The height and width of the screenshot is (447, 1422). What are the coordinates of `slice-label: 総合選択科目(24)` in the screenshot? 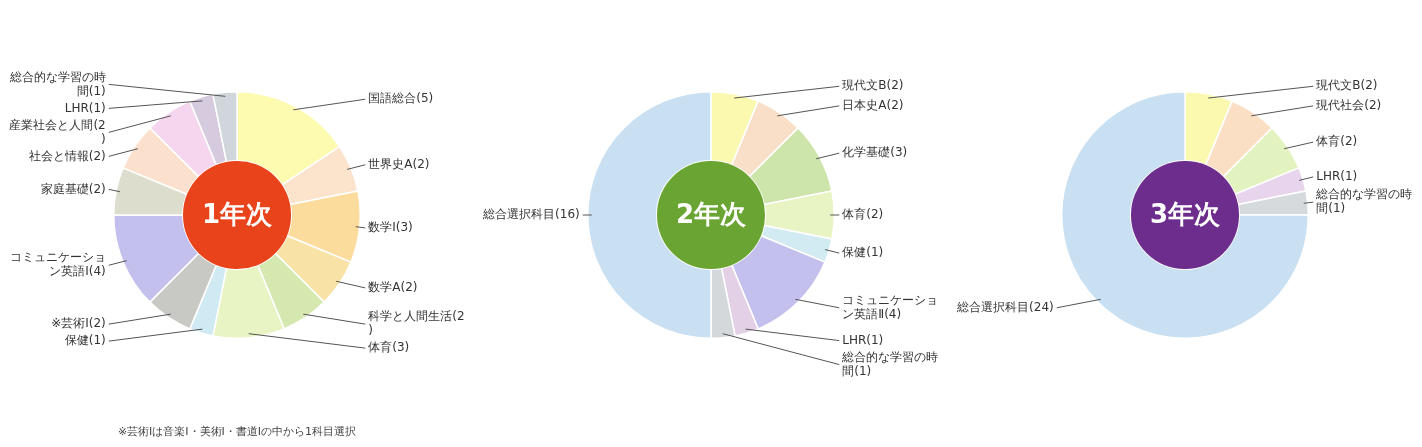 It's located at (1005, 306).